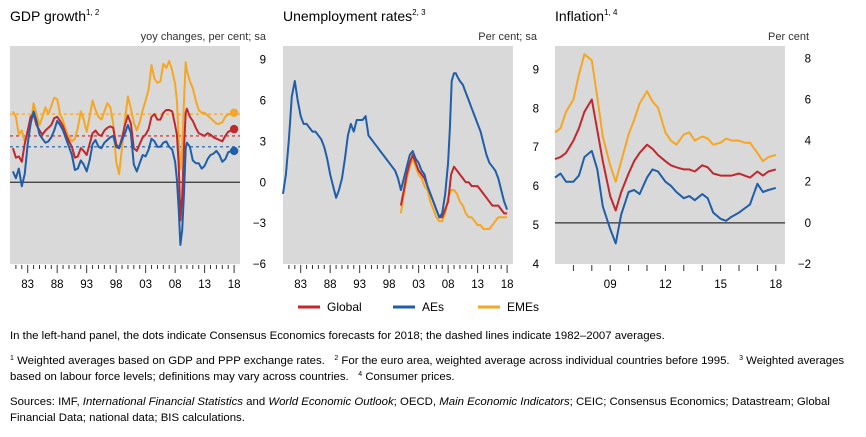 This screenshot has height=437, width=866. I want to click on y-tick-label: −3, so click(259, 224).